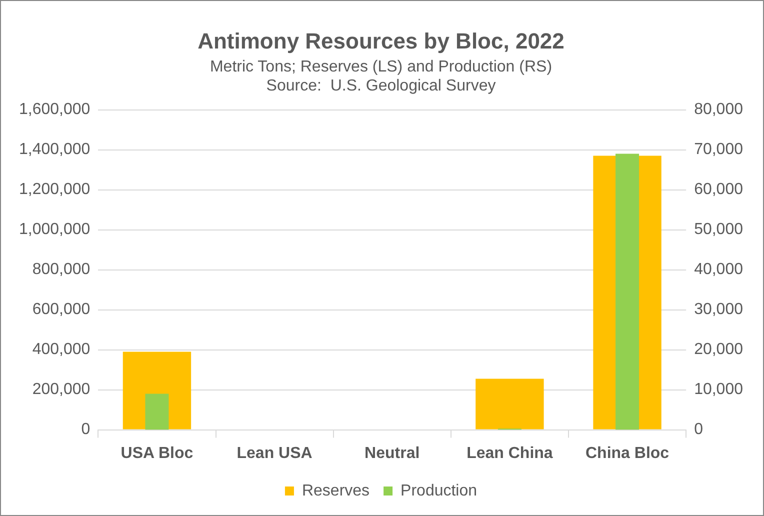  What do you see at coordinates (336, 491) in the screenshot?
I see `legend-label: Reserves` at bounding box center [336, 491].